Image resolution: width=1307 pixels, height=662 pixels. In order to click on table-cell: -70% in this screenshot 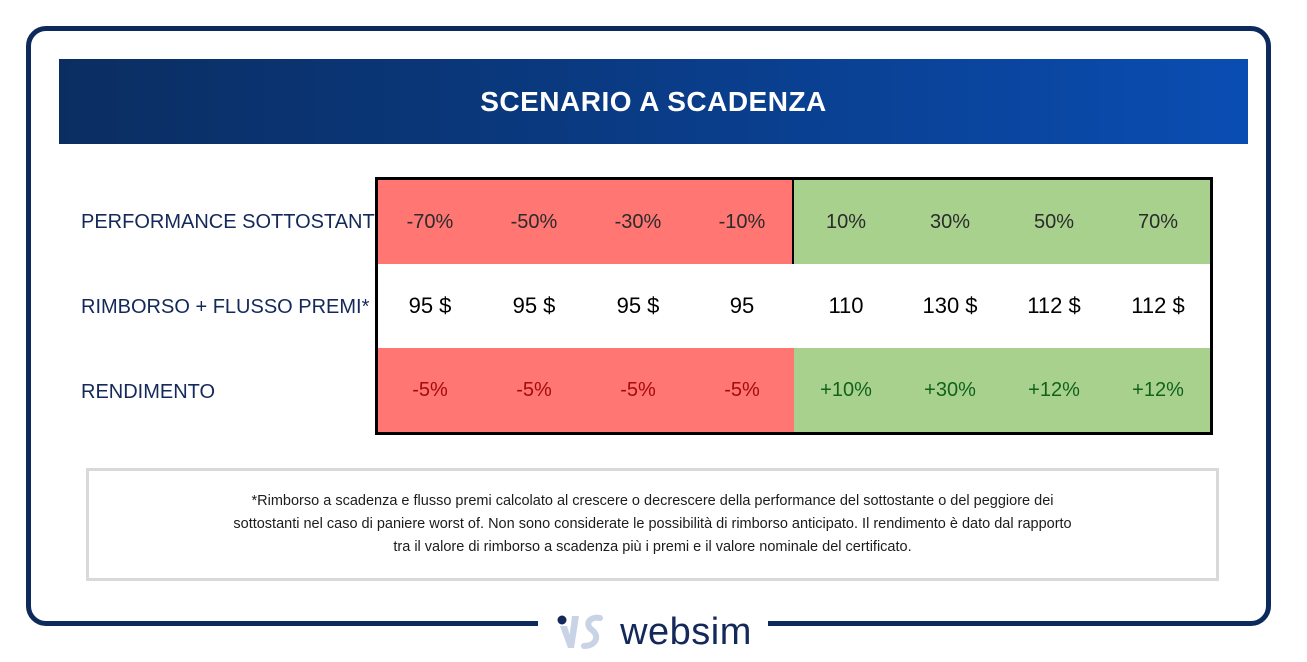, I will do `click(430, 222)`.